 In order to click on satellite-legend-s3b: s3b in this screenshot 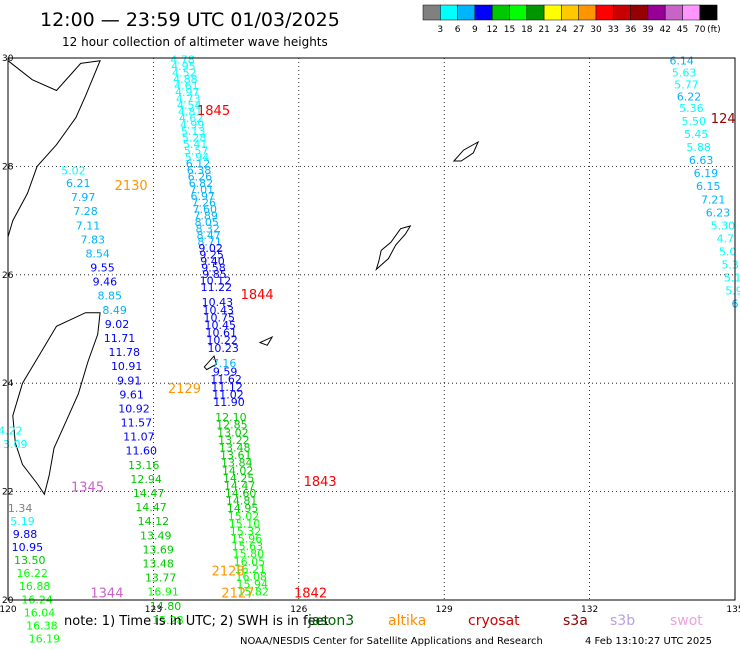, I will do `click(622, 621)`.